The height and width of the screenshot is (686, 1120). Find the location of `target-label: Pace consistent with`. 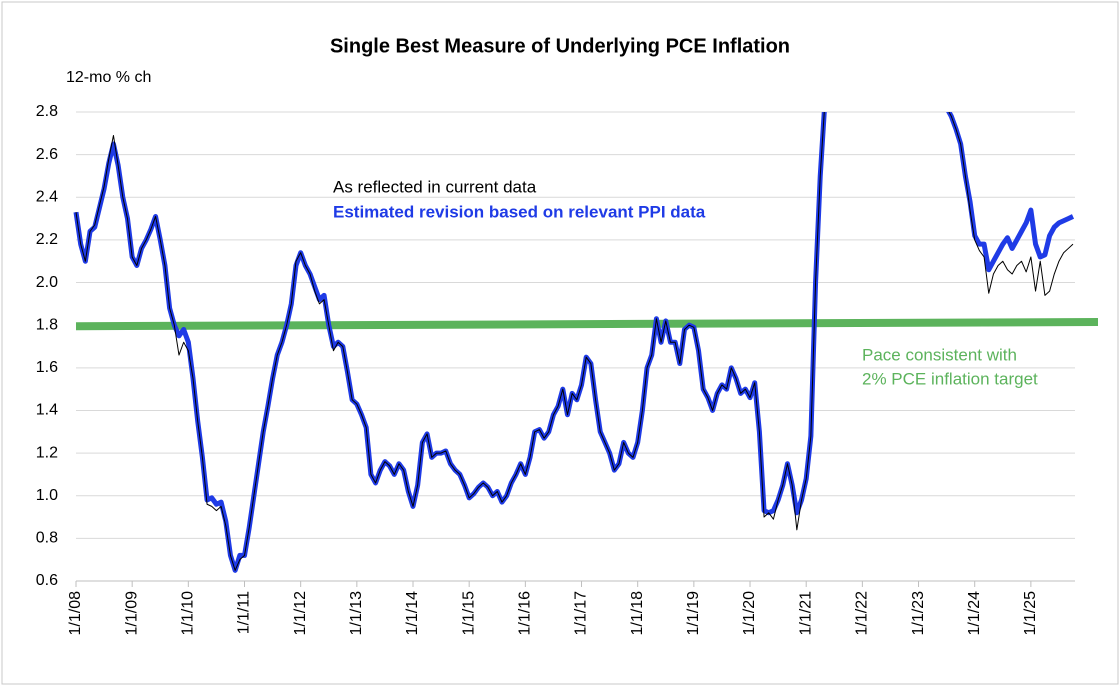

target-label: Pace consistent with is located at coordinates (939, 354).